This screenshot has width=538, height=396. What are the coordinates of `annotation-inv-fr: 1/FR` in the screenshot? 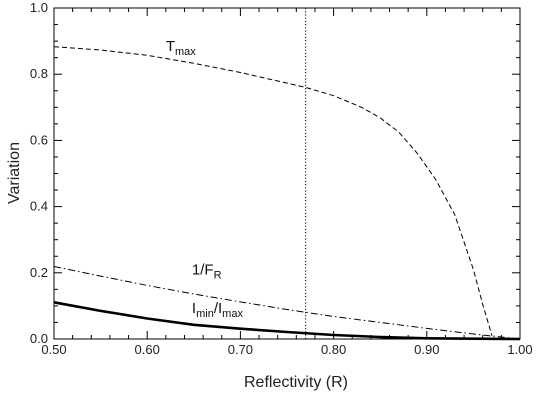 It's located at (207, 271).